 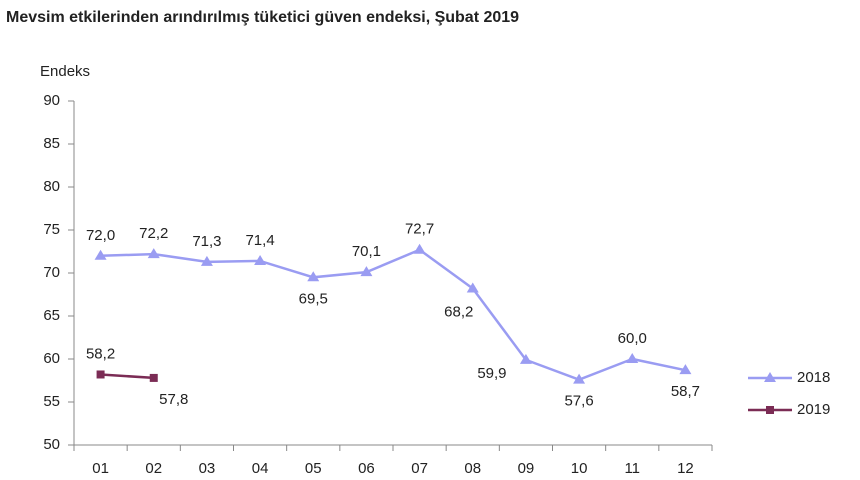 I want to click on series-line, so click(x=127, y=376).